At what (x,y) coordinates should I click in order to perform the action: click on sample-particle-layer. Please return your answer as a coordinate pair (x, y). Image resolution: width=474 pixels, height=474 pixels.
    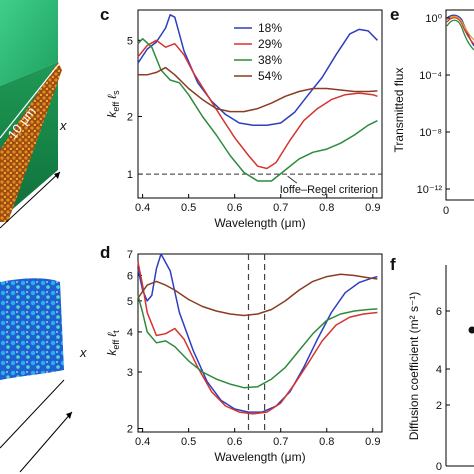
    Looking at the image, I should click on (31, 142).